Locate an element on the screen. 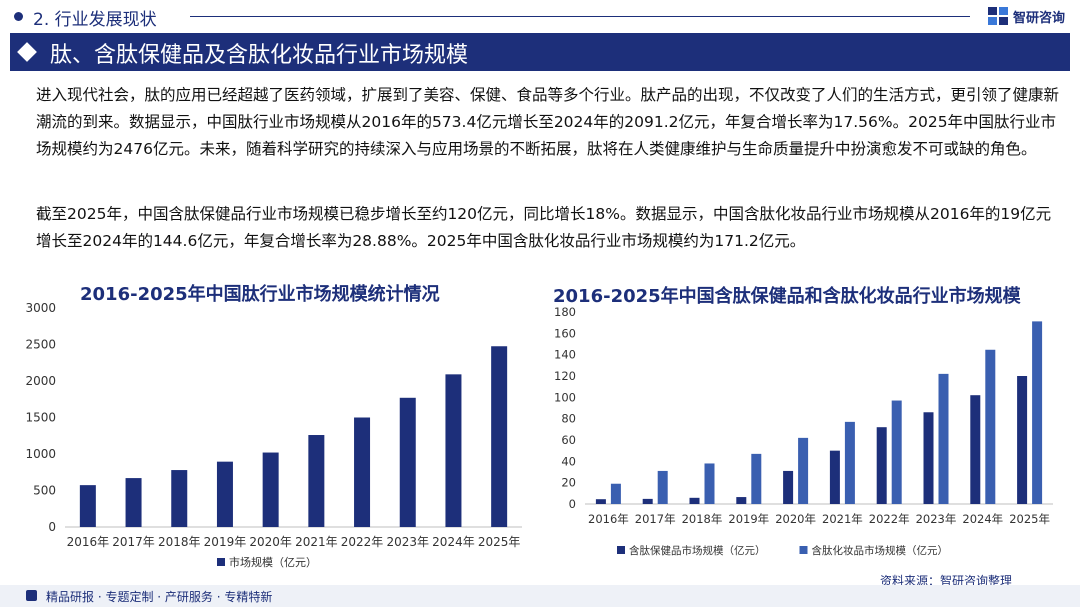  brand: 智研咨询 is located at coordinates (1026, 16).